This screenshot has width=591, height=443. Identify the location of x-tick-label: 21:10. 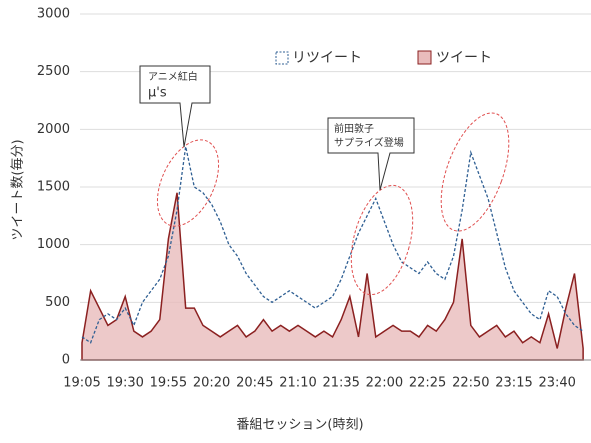
(297, 383).